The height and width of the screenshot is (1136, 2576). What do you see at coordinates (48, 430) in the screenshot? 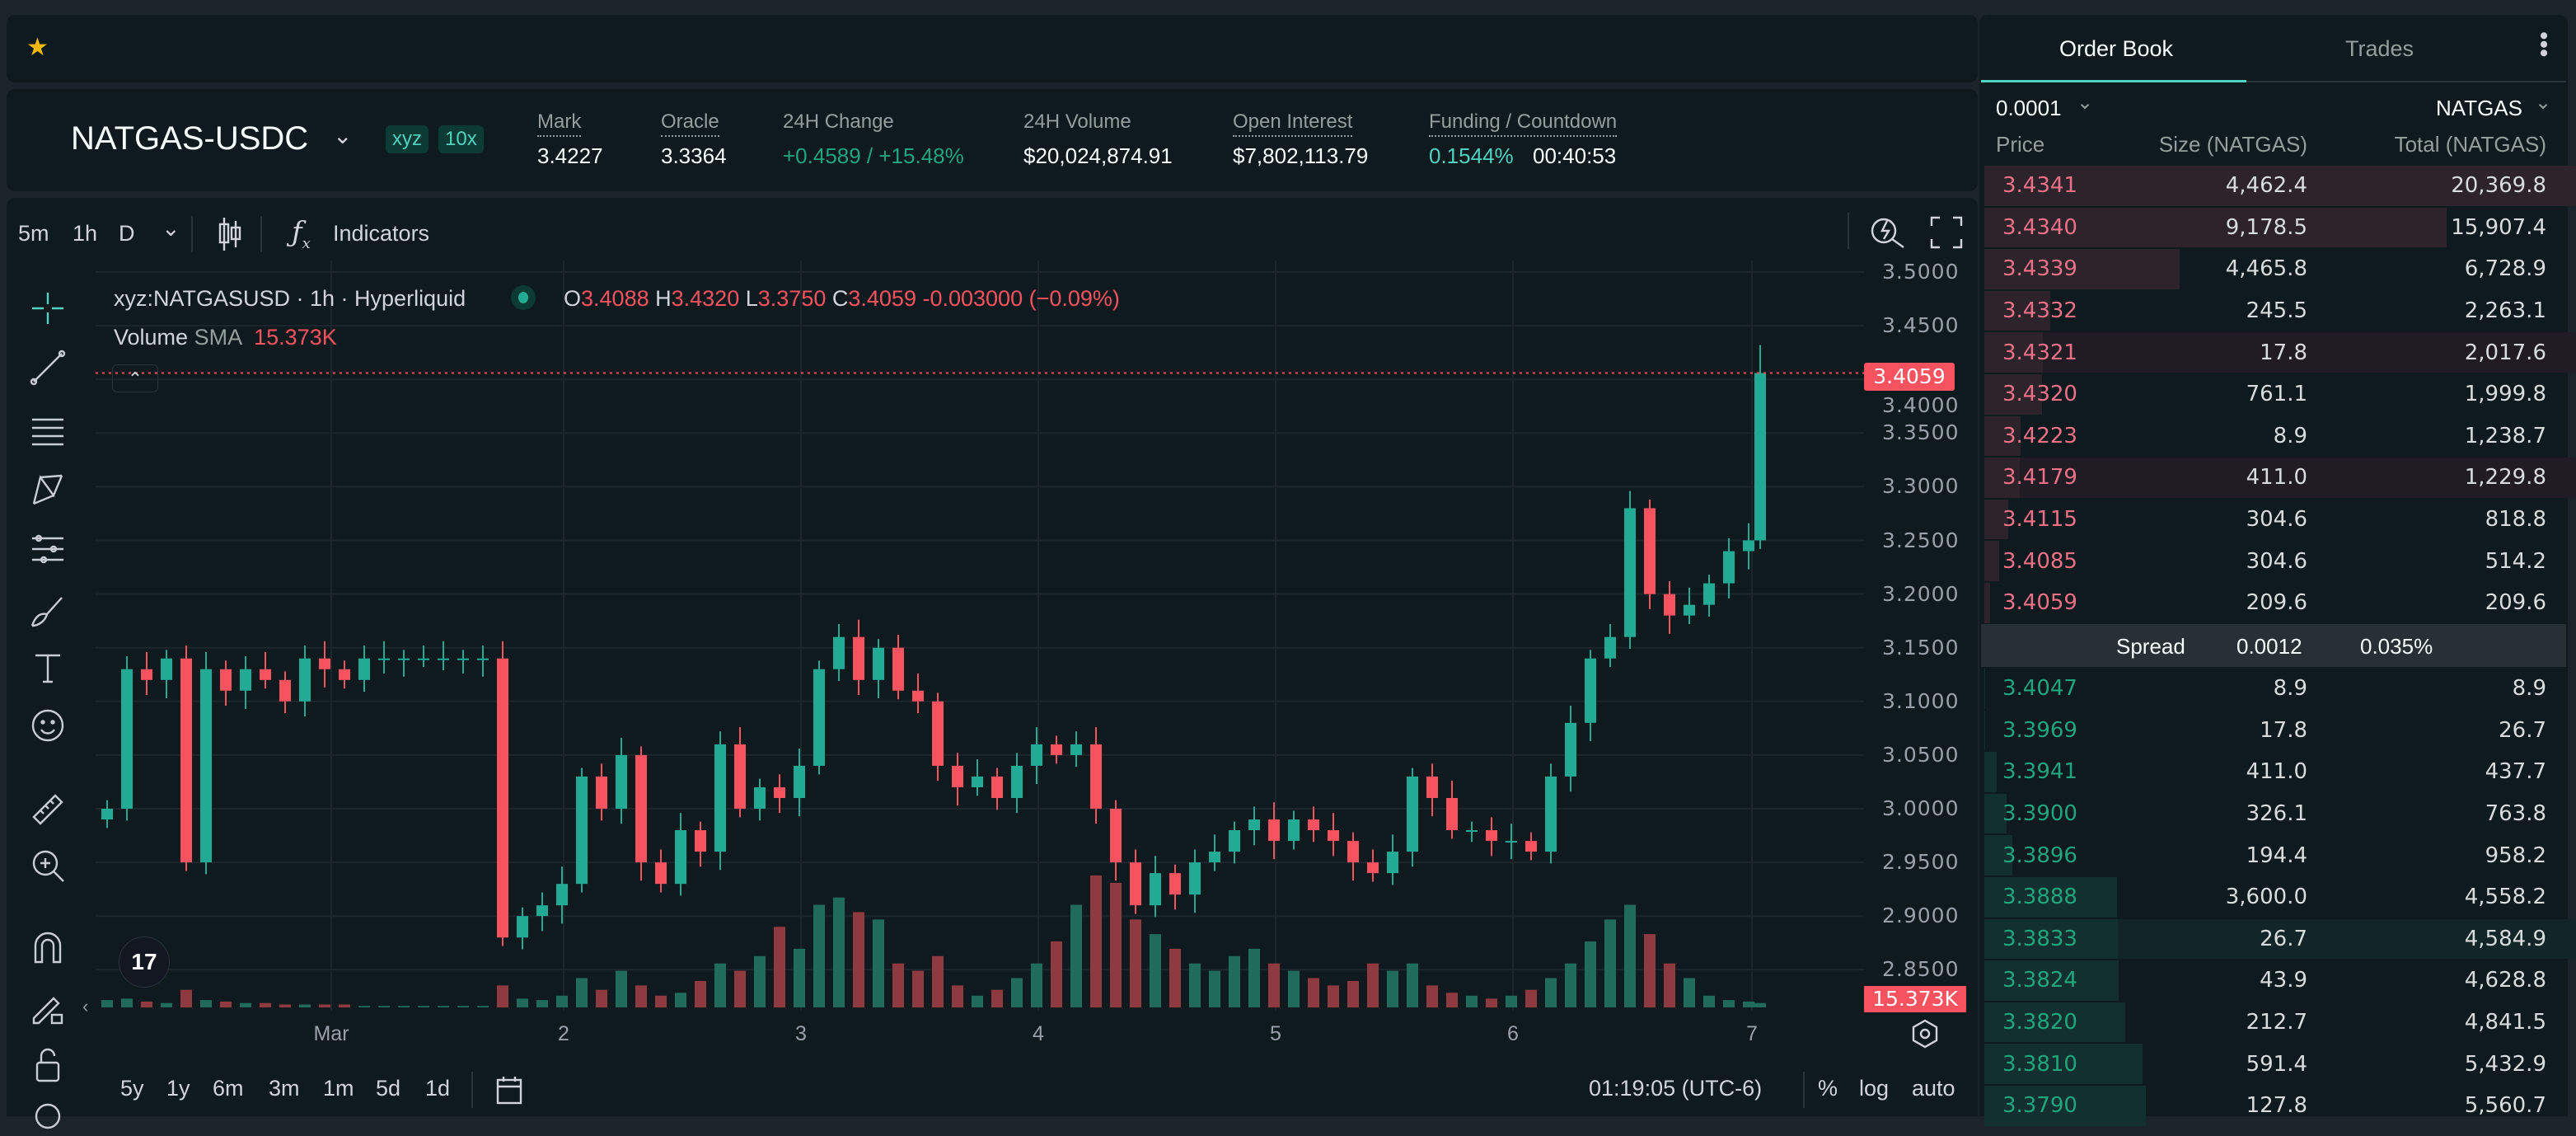
I see `horizontal-lines-icon` at bounding box center [48, 430].